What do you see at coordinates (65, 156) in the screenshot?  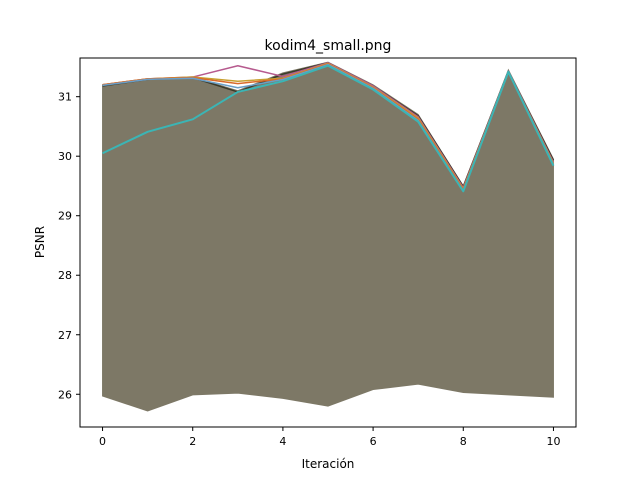 I see `y-tick-label: 30` at bounding box center [65, 156].